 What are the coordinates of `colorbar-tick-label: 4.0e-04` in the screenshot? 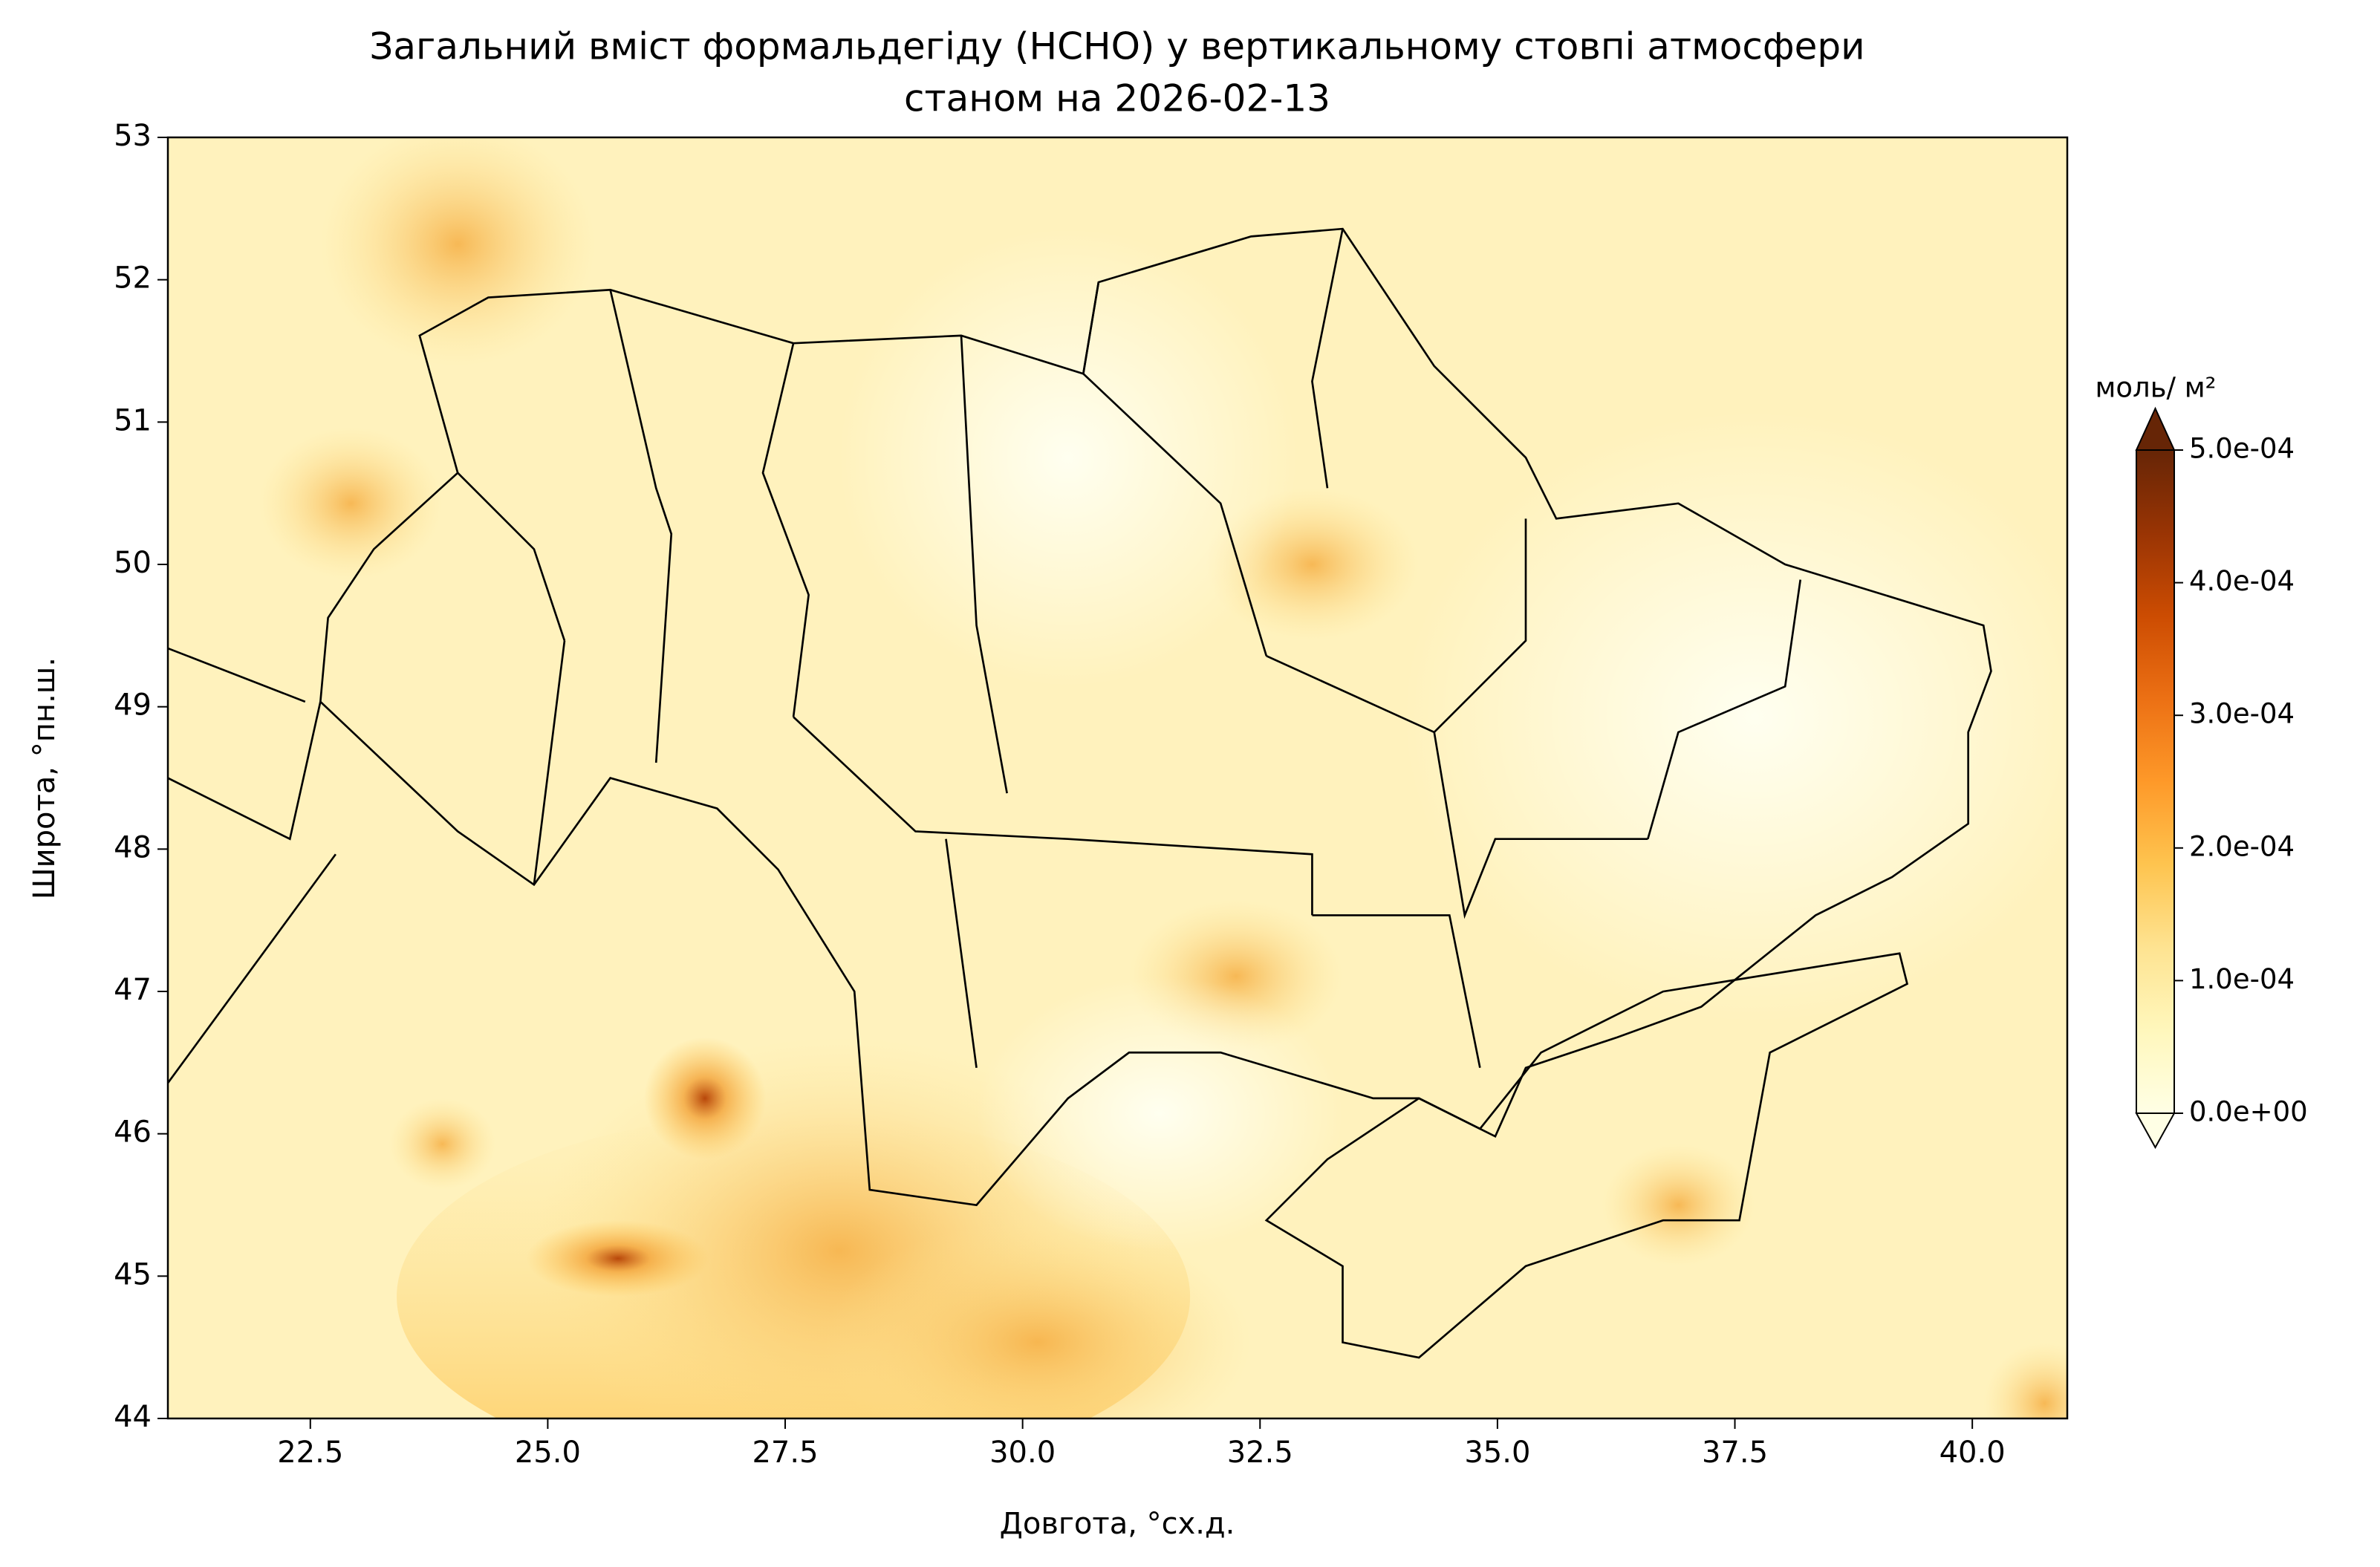 It's located at (2242, 581).